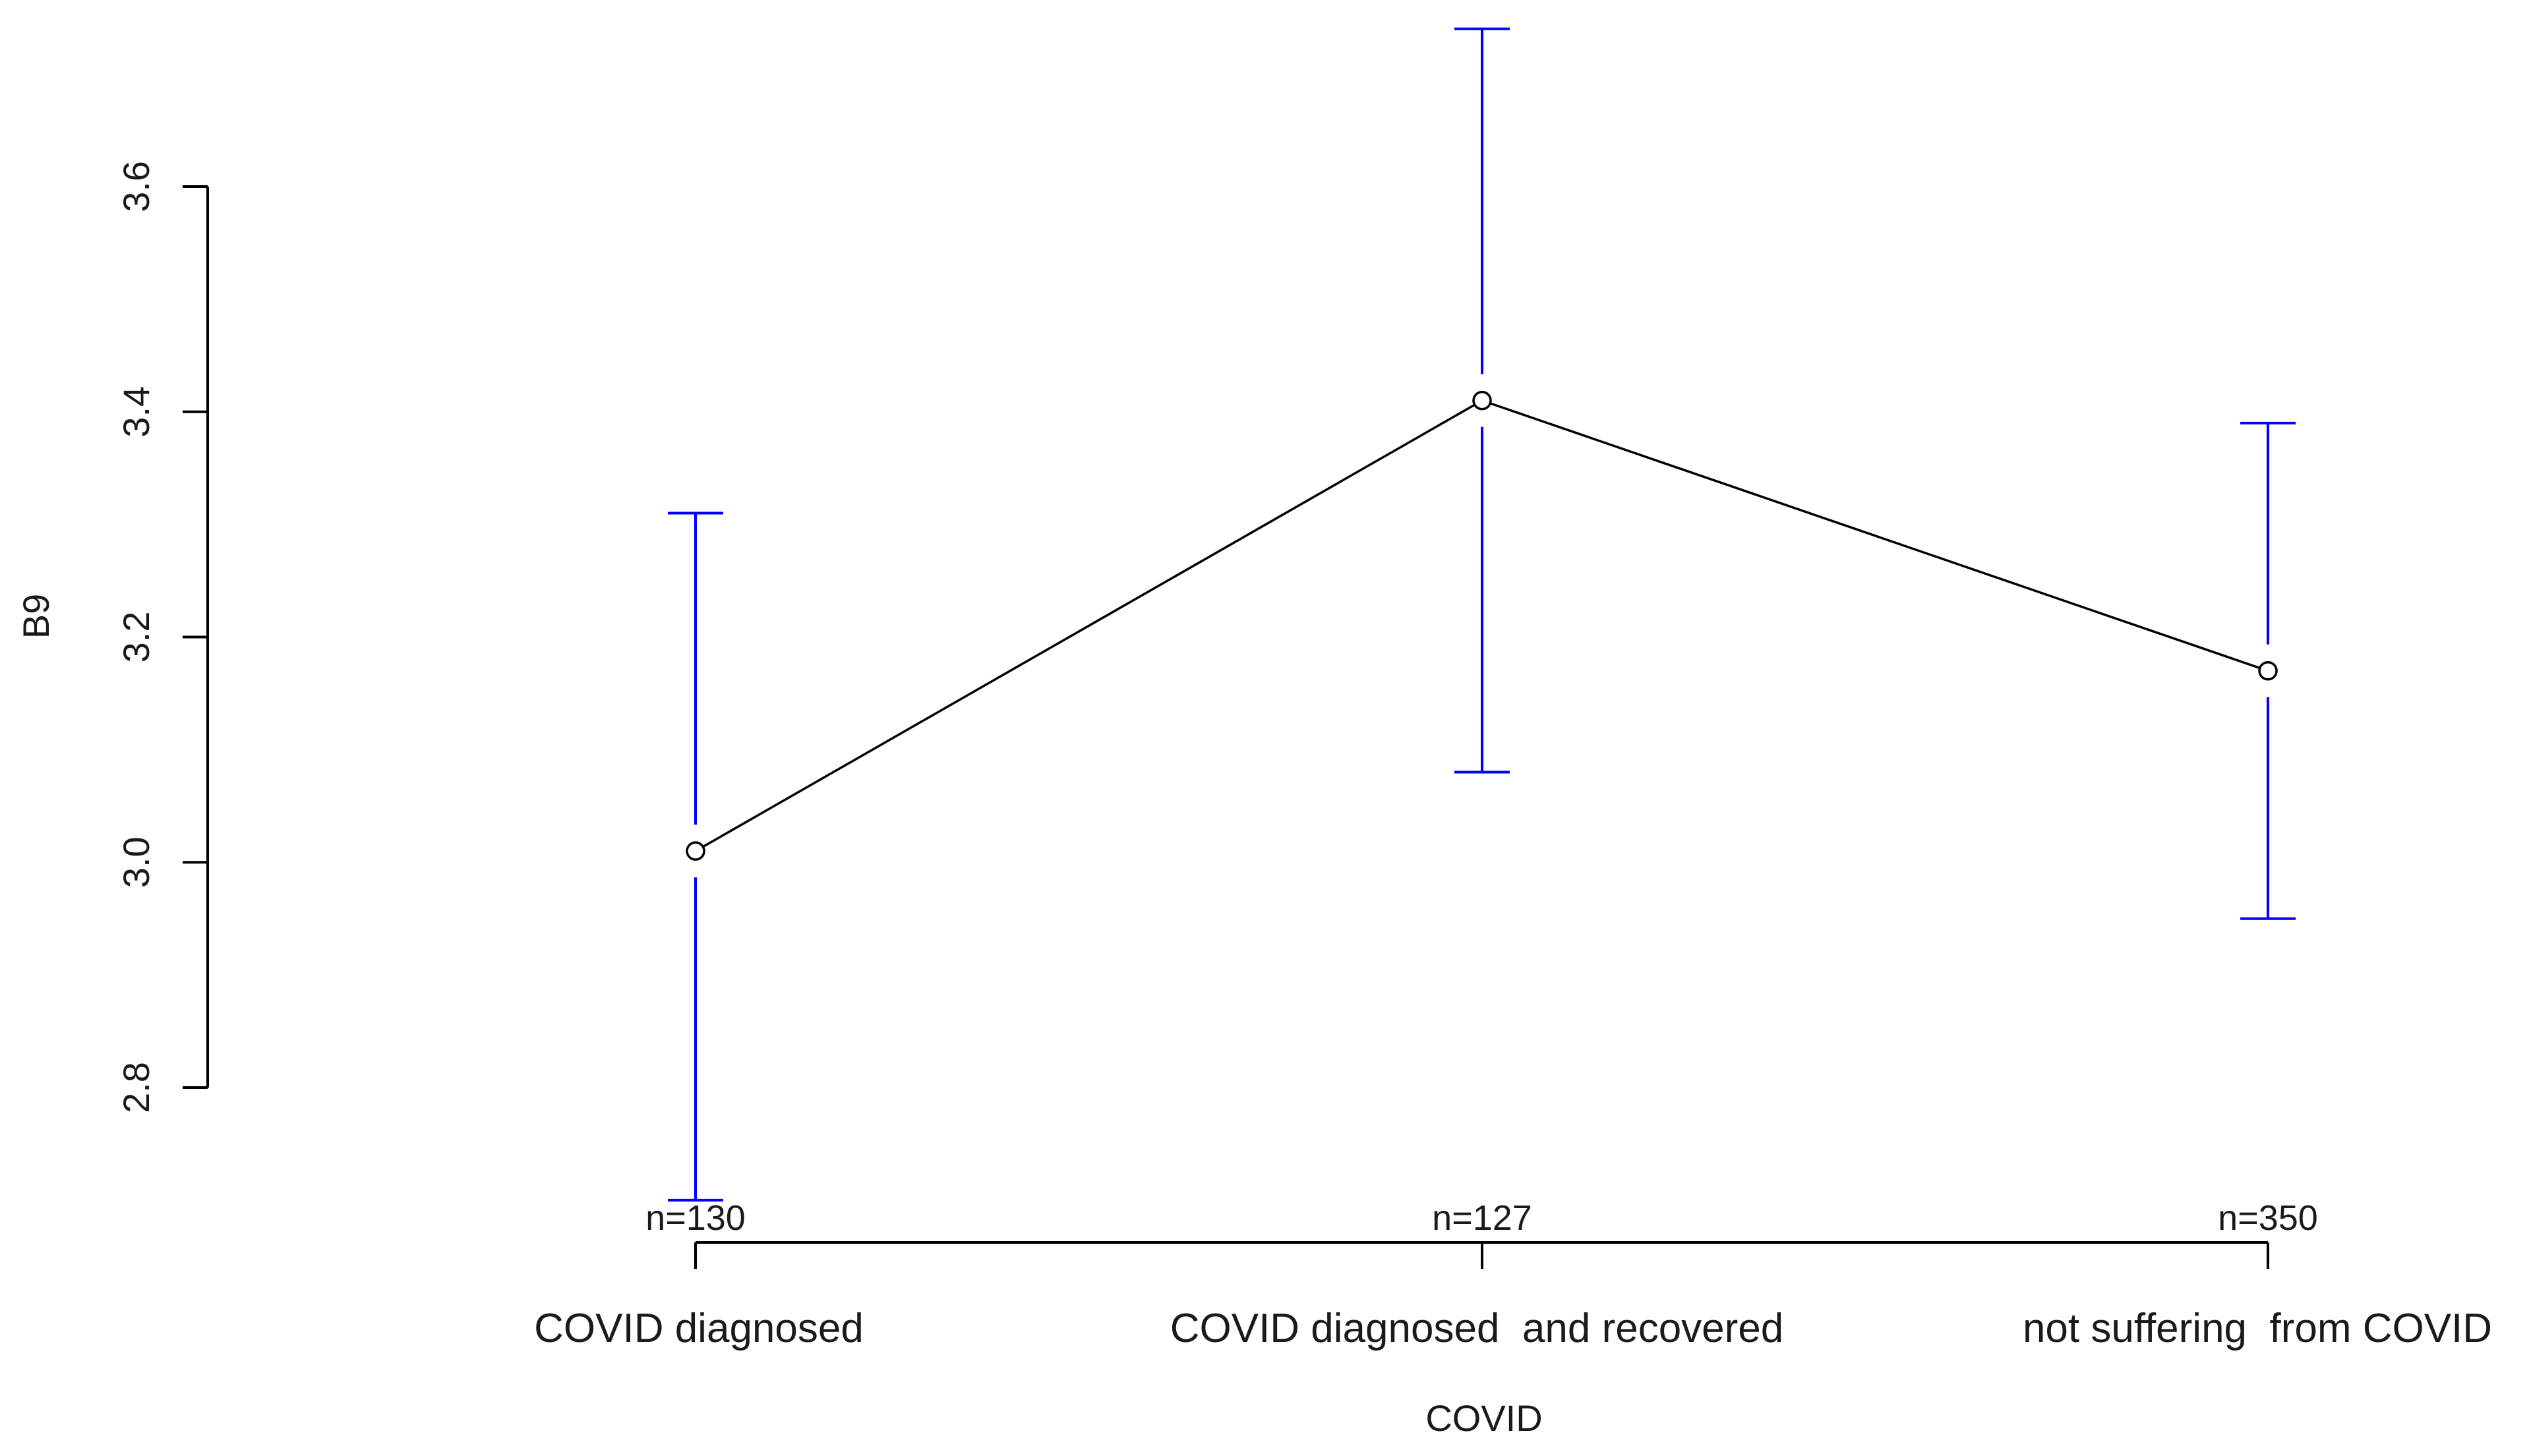 Image resolution: width=2531 pixels, height=1456 pixels. Describe the element at coordinates (2268, 1218) in the screenshot. I see `sample-size-label: n=350` at that location.